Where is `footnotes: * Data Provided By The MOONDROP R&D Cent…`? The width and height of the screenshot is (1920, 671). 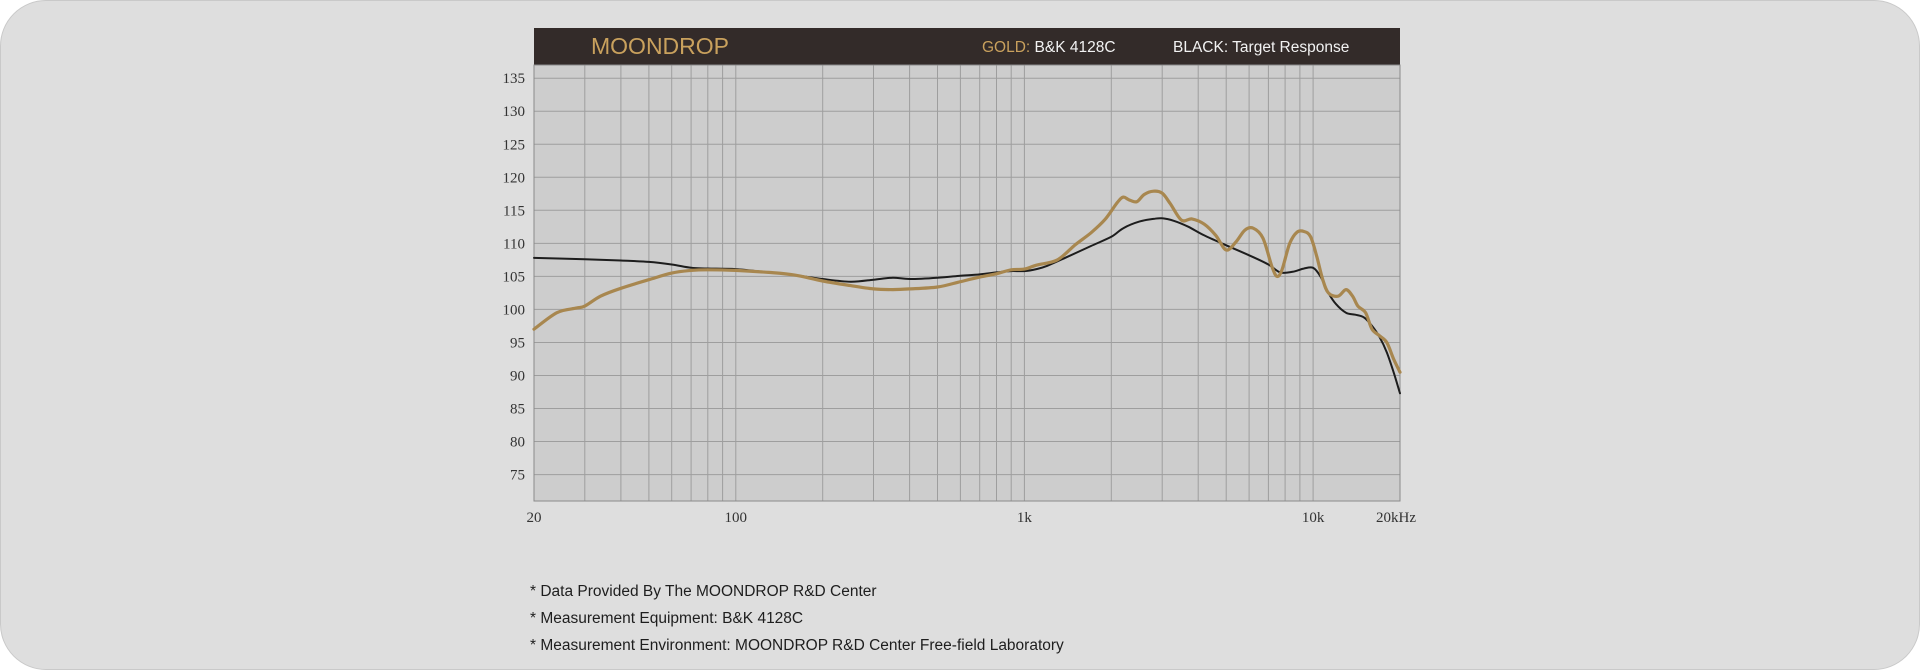
footnotes: * Data Provided By The MOONDROP R&D Cent… is located at coordinates (797, 618).